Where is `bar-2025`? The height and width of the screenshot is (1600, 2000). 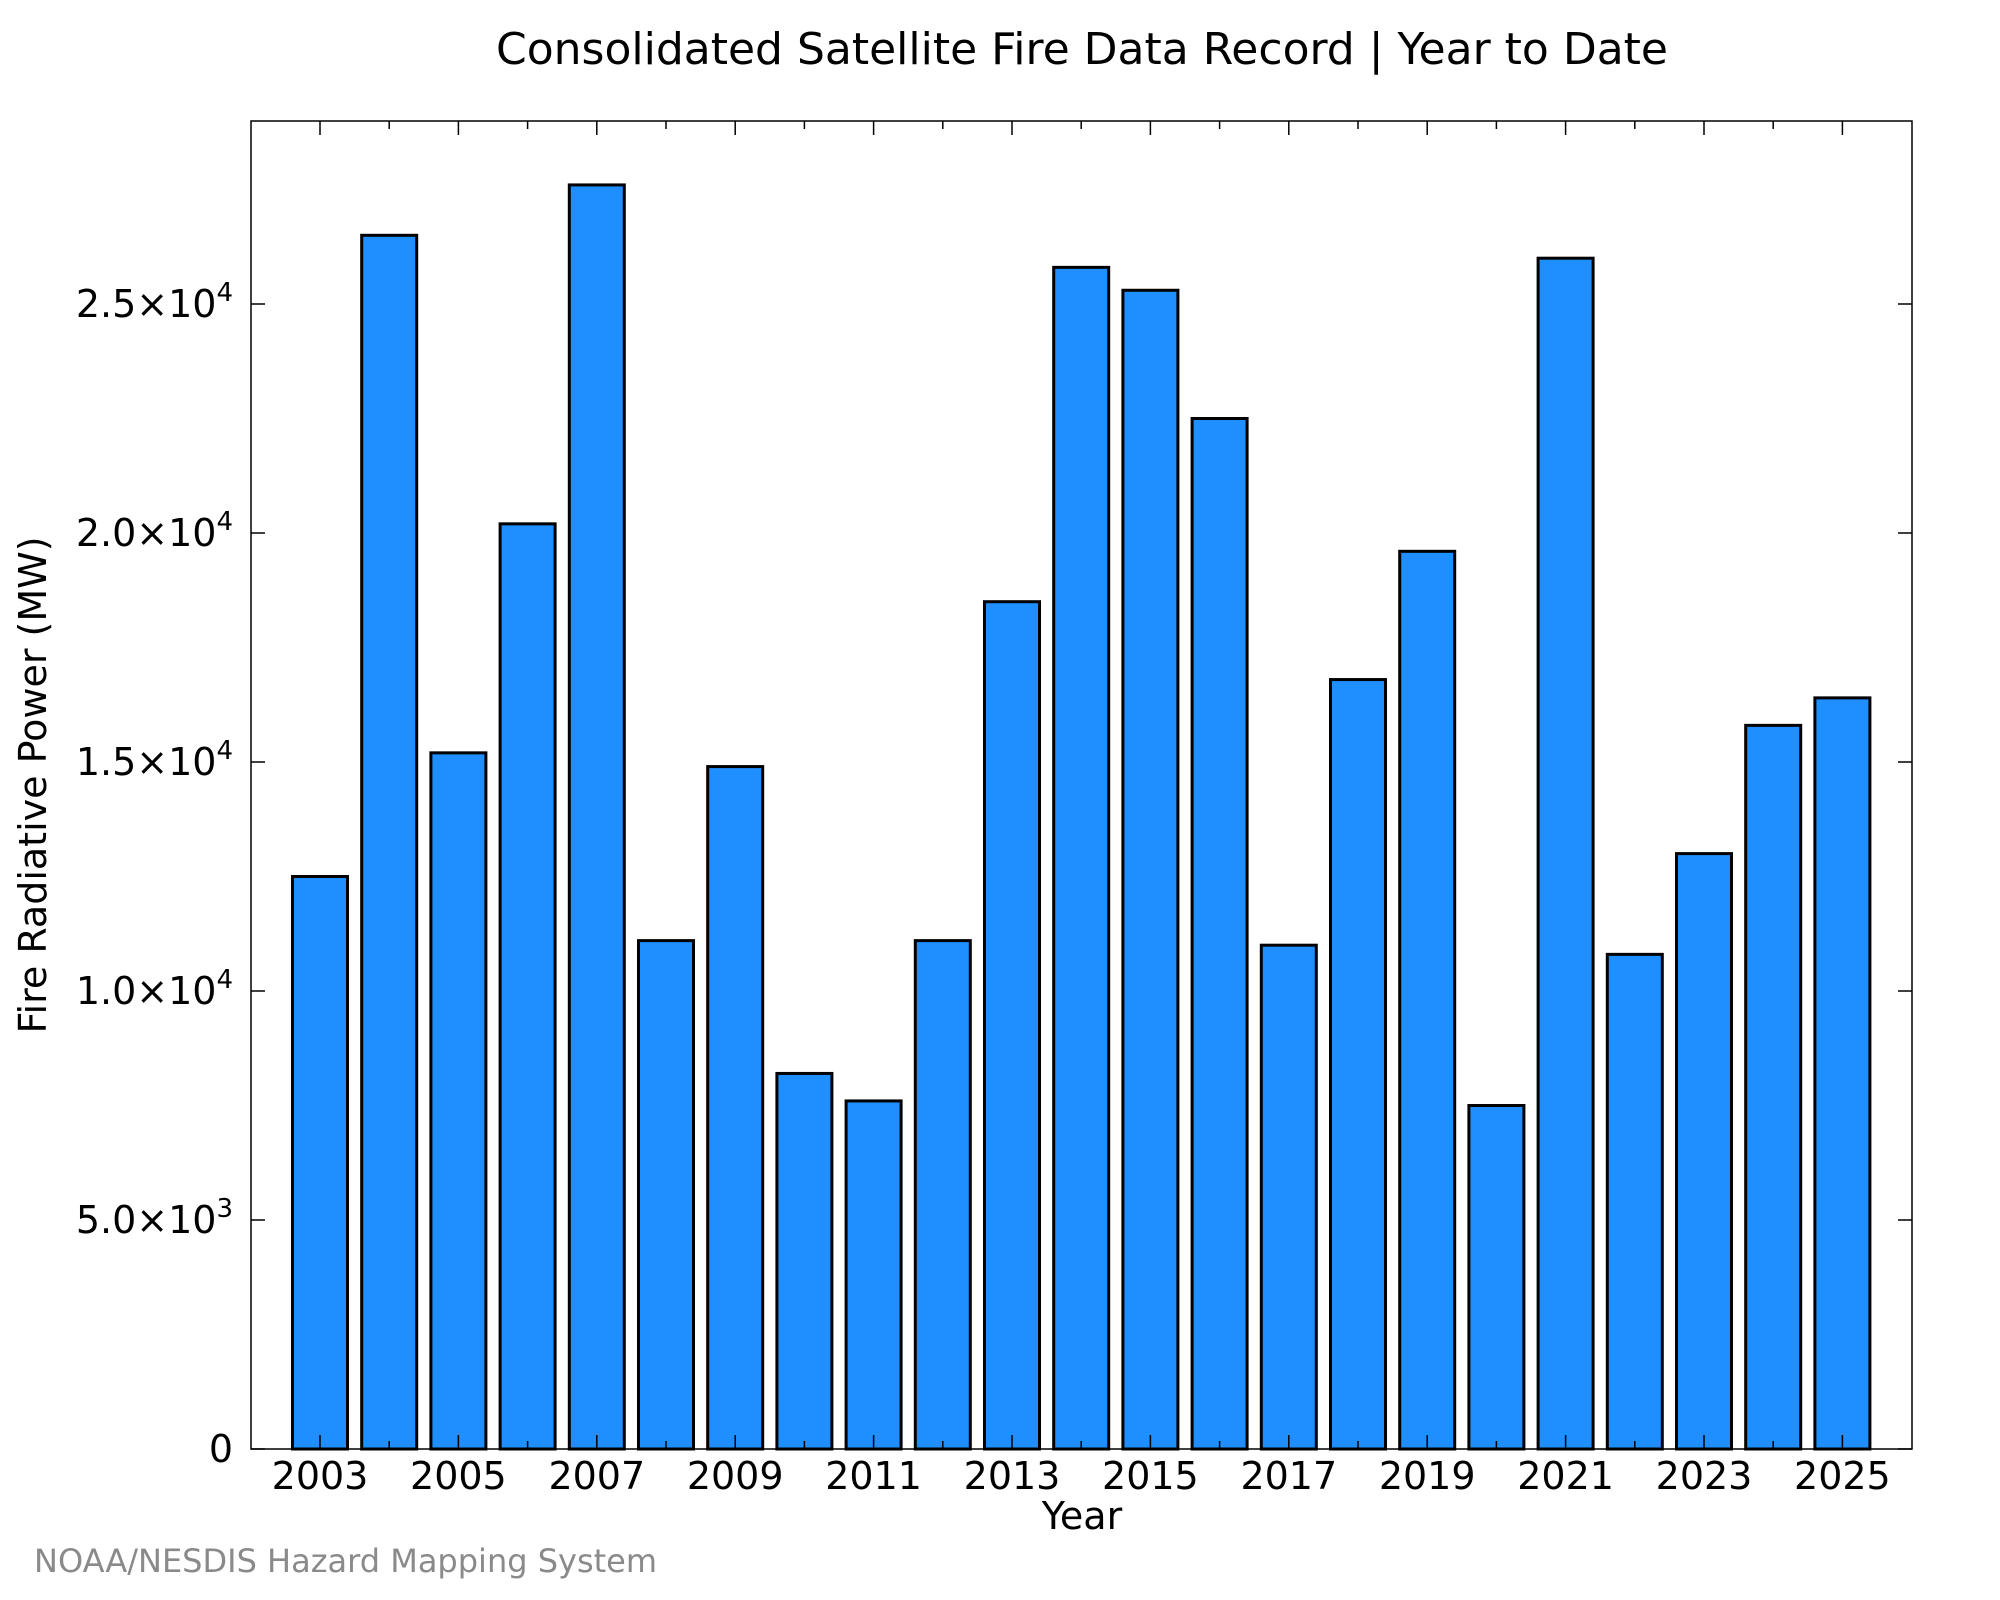
bar-2025 is located at coordinates (1842, 1073).